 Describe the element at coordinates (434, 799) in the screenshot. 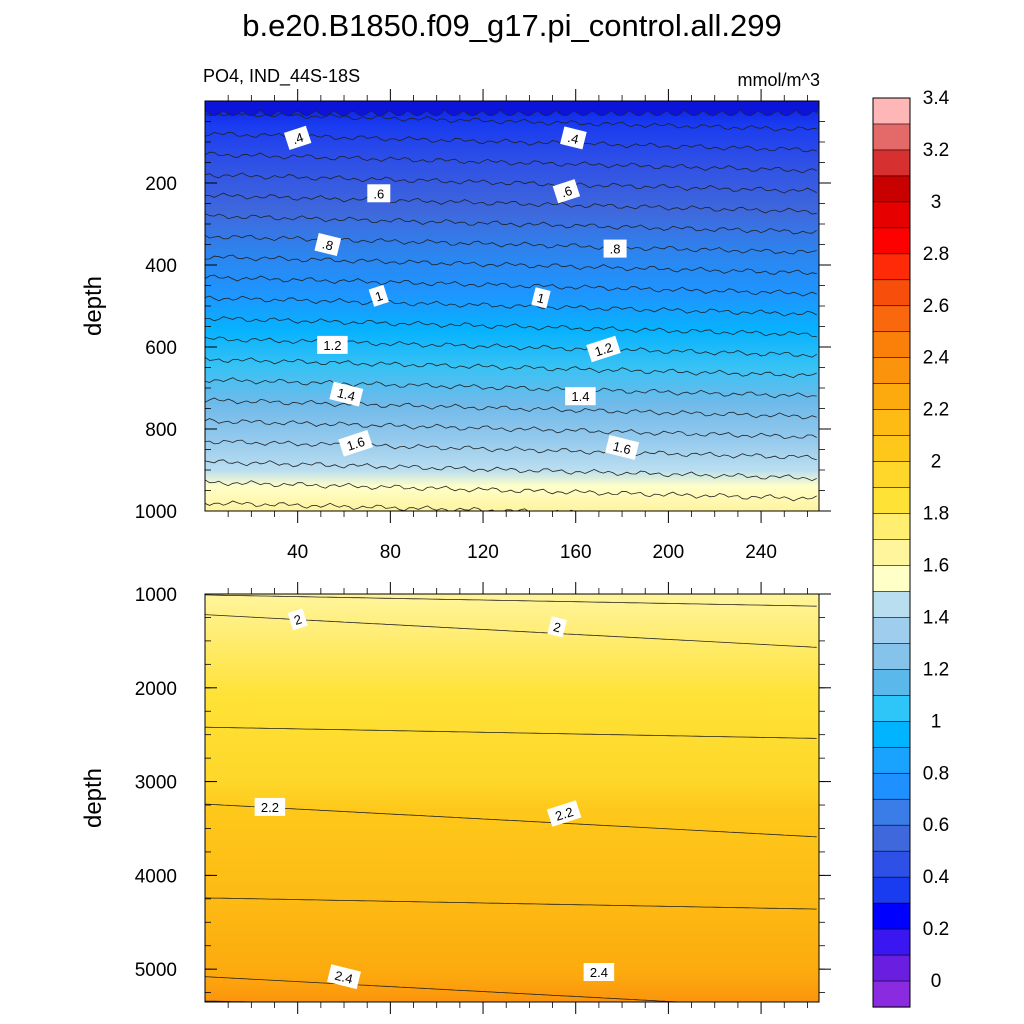

I see `lower-contour-labels: 2 2 2.2 2.2 2.4 2.4` at that location.